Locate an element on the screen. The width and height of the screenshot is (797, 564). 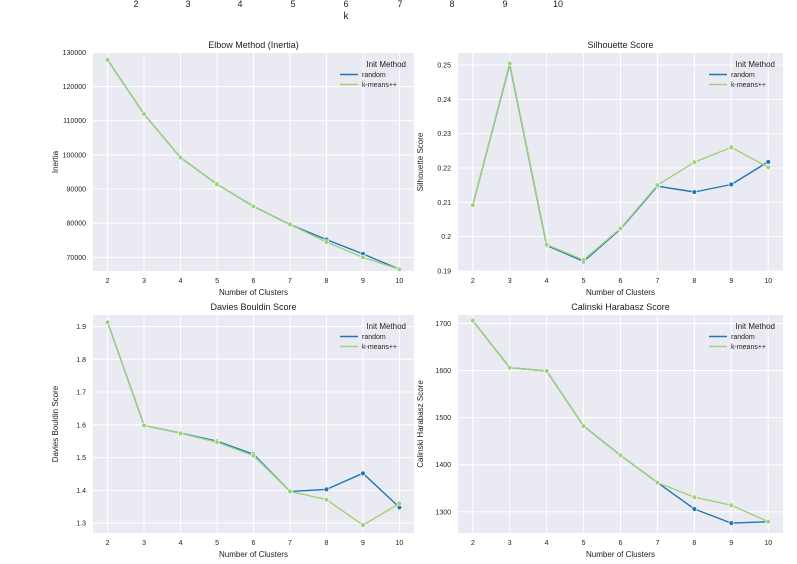
top-axis-remnant: 2 3 4 5 6 7 8 9 10 k is located at coordinates (348, 11).